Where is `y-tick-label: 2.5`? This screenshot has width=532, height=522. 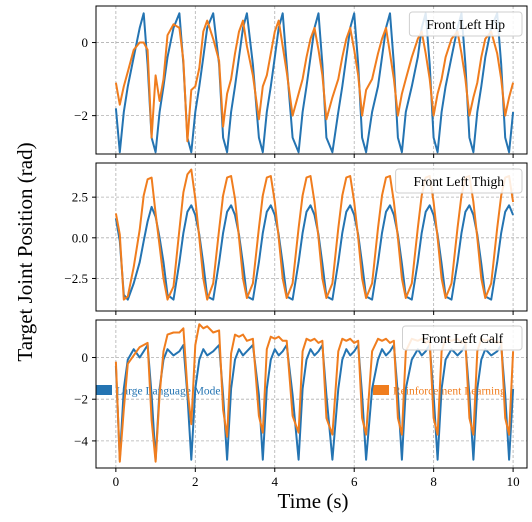
y-tick-label: 2.5 is located at coordinates (80, 197).